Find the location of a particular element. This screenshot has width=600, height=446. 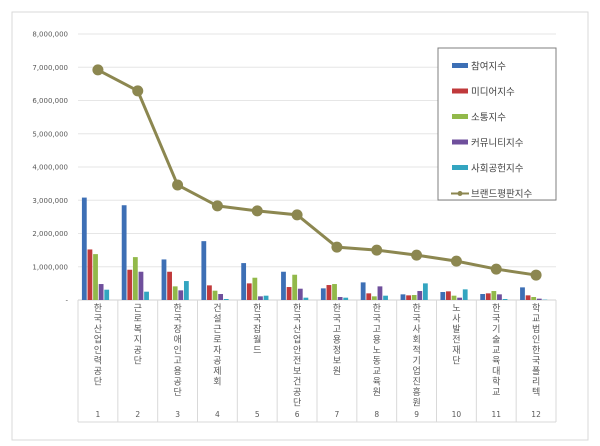

y-tick-label: 4,000,000 is located at coordinates (50, 168).